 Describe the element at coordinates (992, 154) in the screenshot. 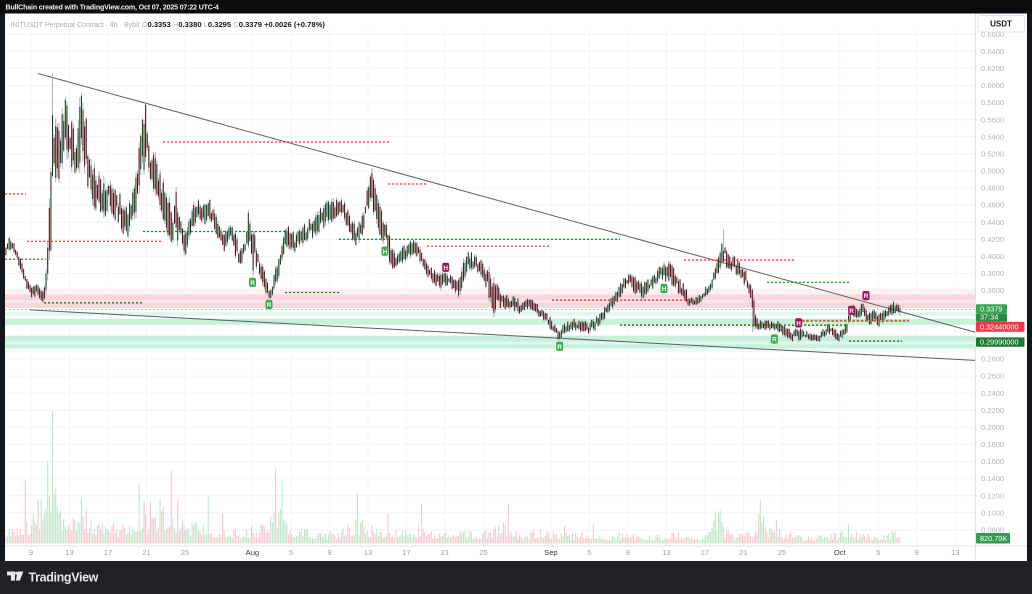

I see `svg-text: 0.5200` at that location.